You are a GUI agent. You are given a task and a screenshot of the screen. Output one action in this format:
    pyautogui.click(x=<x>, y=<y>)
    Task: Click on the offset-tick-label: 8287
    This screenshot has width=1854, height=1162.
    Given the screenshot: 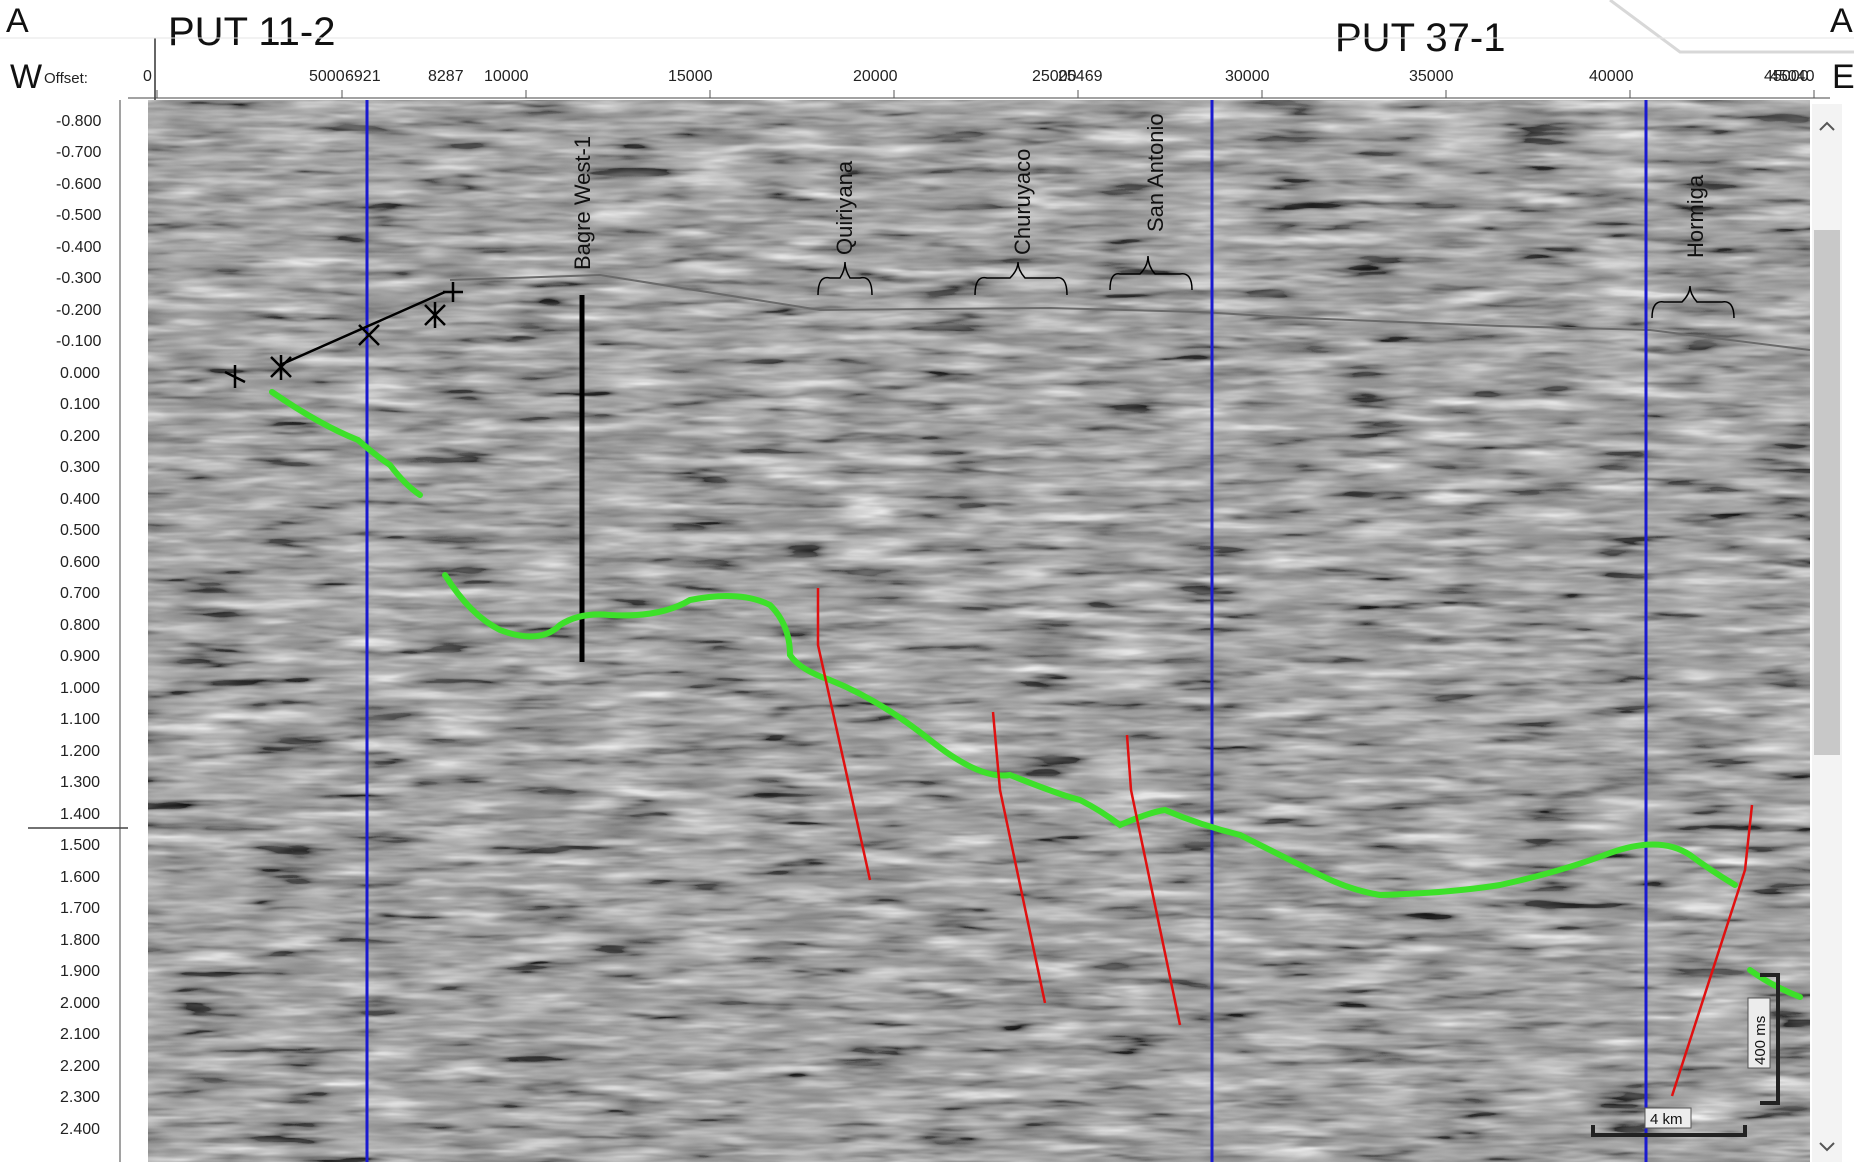 What is the action you would take?
    pyautogui.click(x=446, y=76)
    